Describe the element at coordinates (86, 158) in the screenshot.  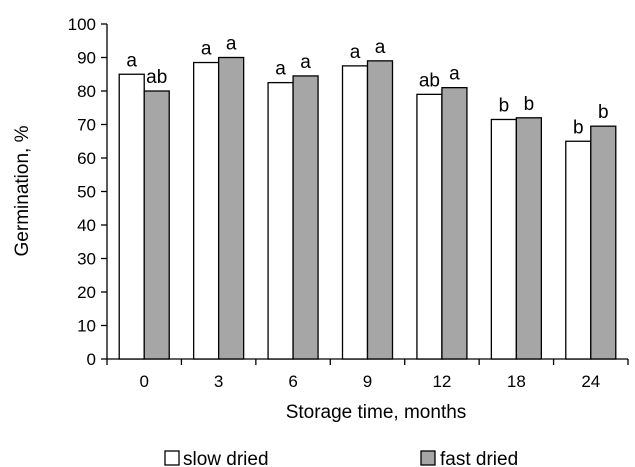
I see `y-tick-label: 60` at that location.